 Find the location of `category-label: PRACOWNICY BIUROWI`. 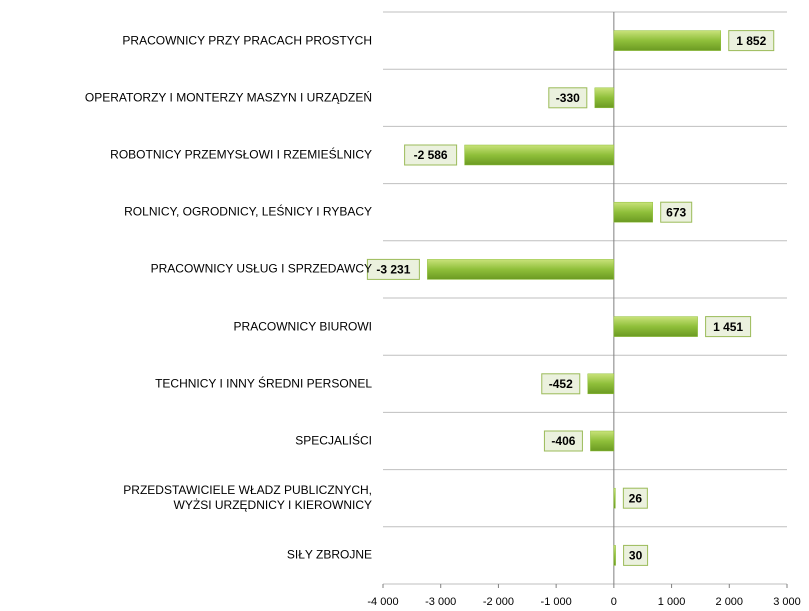

category-label: PRACOWNICY BIUROWI is located at coordinates (302, 326).